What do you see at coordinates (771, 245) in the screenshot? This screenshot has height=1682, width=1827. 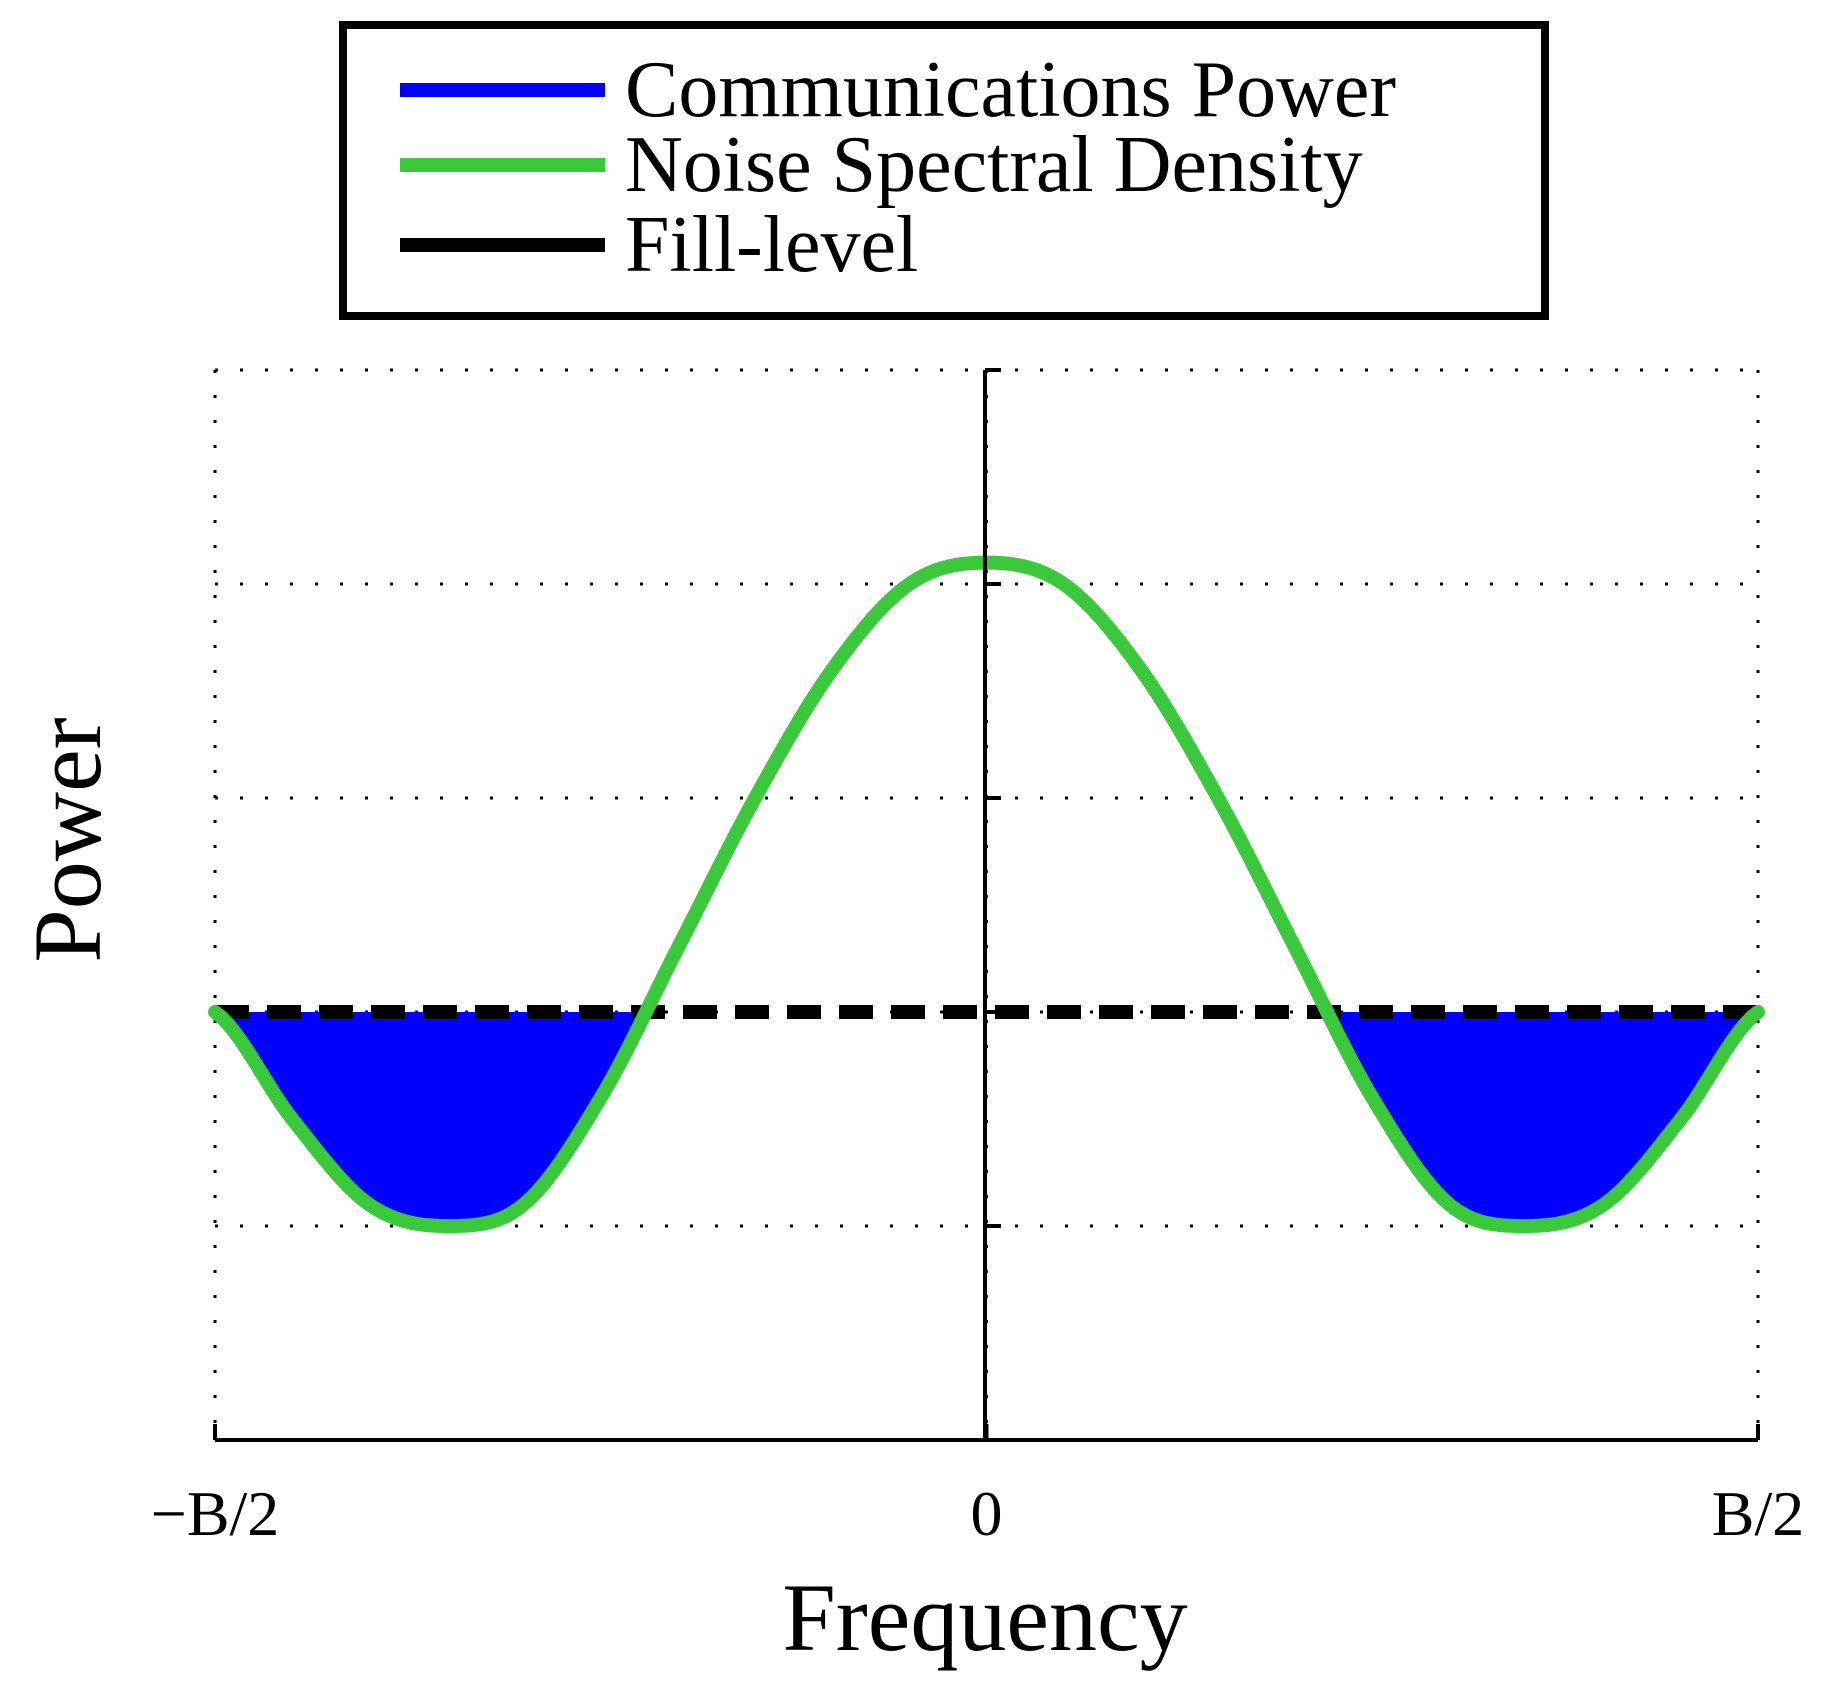 I see `legend-label-2: Fill-level` at bounding box center [771, 245].